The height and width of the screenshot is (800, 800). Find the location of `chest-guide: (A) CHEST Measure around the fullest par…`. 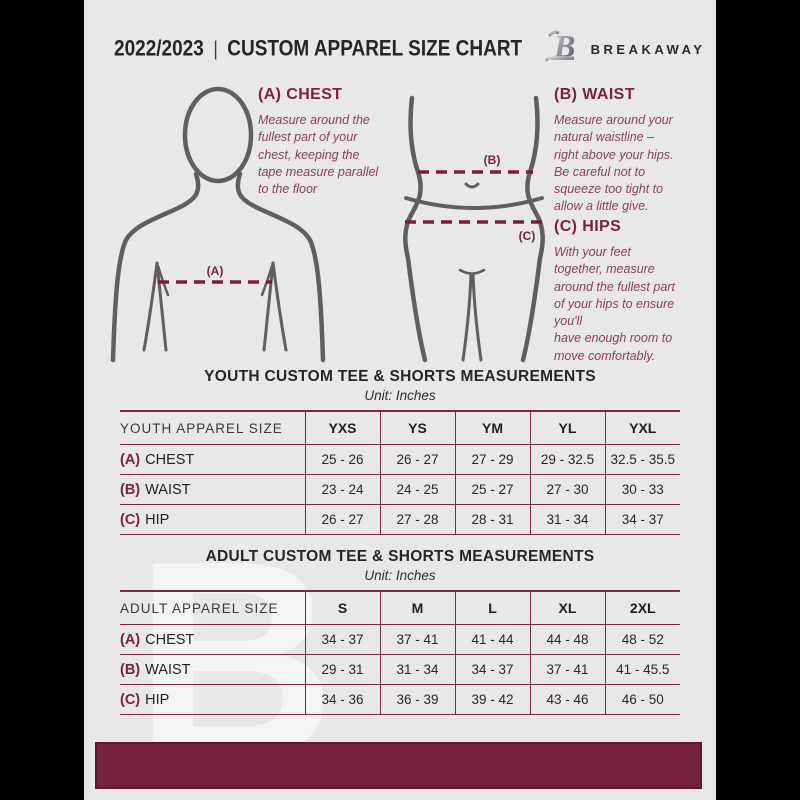

chest-guide: (A) CHEST Measure around the fullest par… is located at coordinates (334, 142).